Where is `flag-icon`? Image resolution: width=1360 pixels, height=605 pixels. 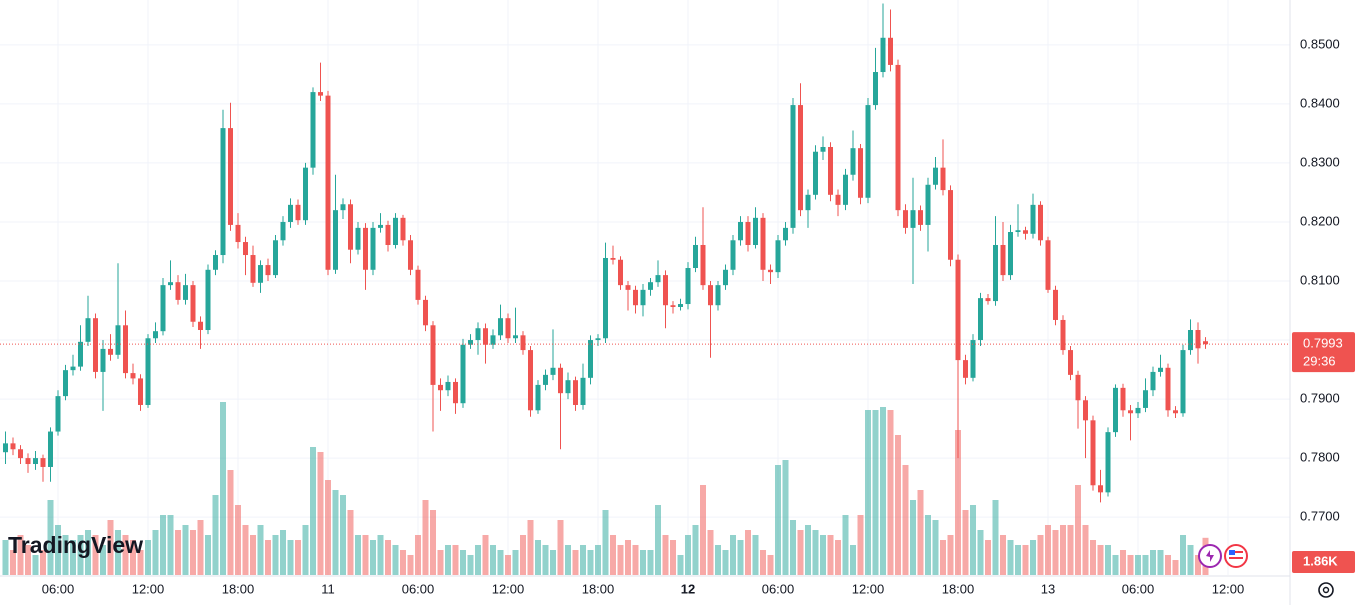 flag-icon is located at coordinates (1236, 556).